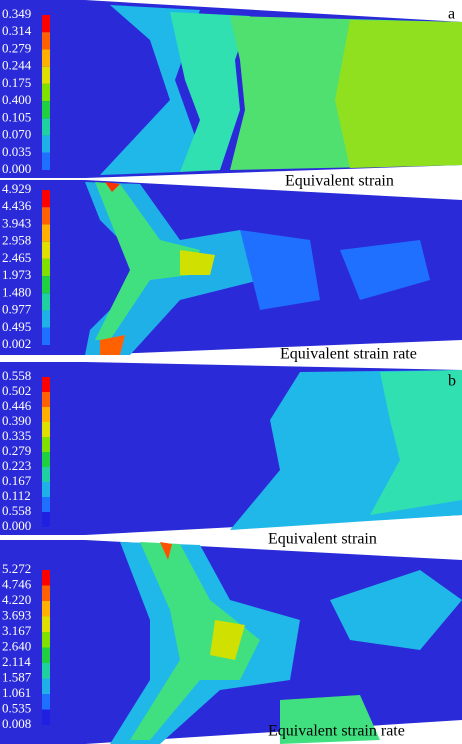 The image size is (462, 744). Describe the element at coordinates (16, 222) in the screenshot. I see `legend-label: 3.943` at that location.